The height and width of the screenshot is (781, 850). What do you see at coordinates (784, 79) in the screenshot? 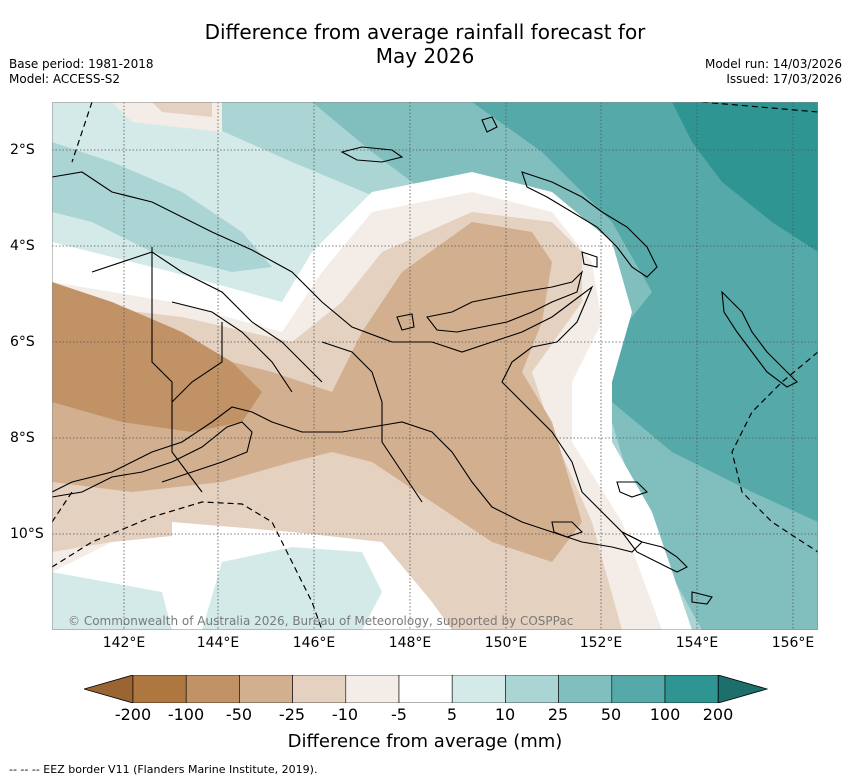
I see `issued-date: Issued: 17/03/2026` at bounding box center [784, 79].